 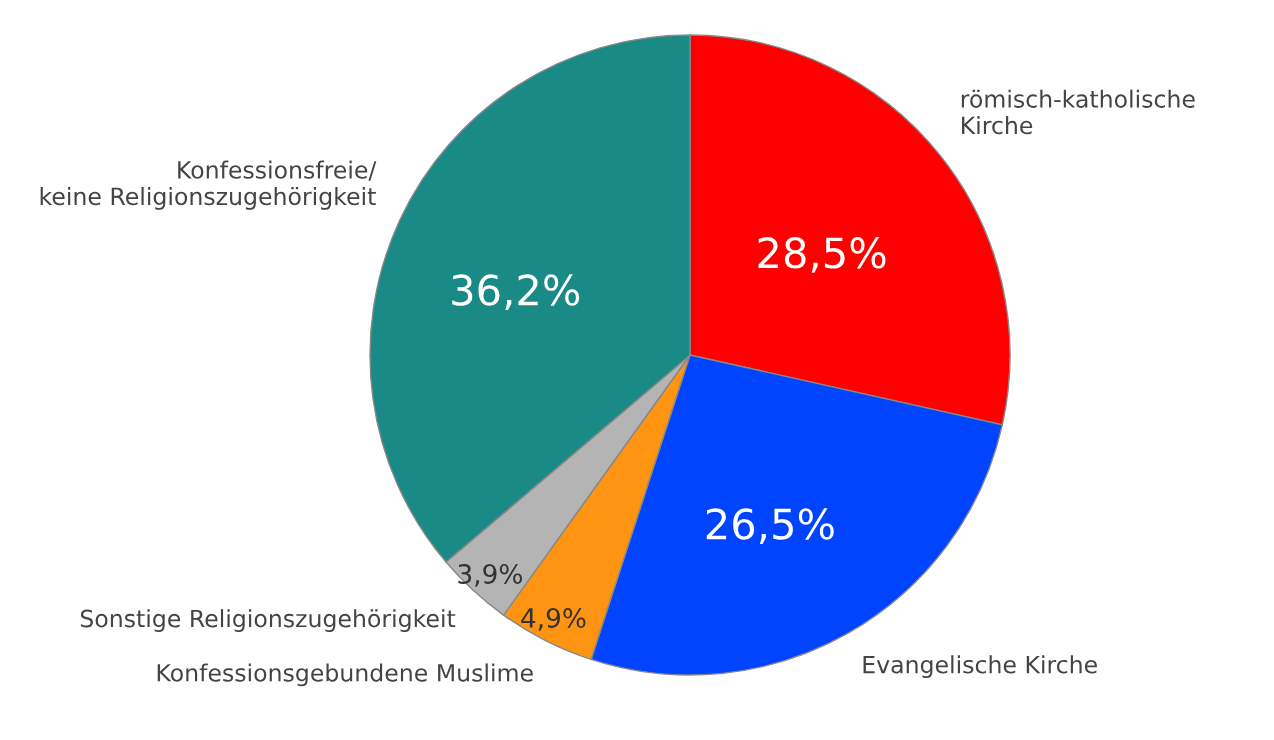 I want to click on slice-label: Sonstige Religionszugehörigkeit, so click(x=268, y=620).